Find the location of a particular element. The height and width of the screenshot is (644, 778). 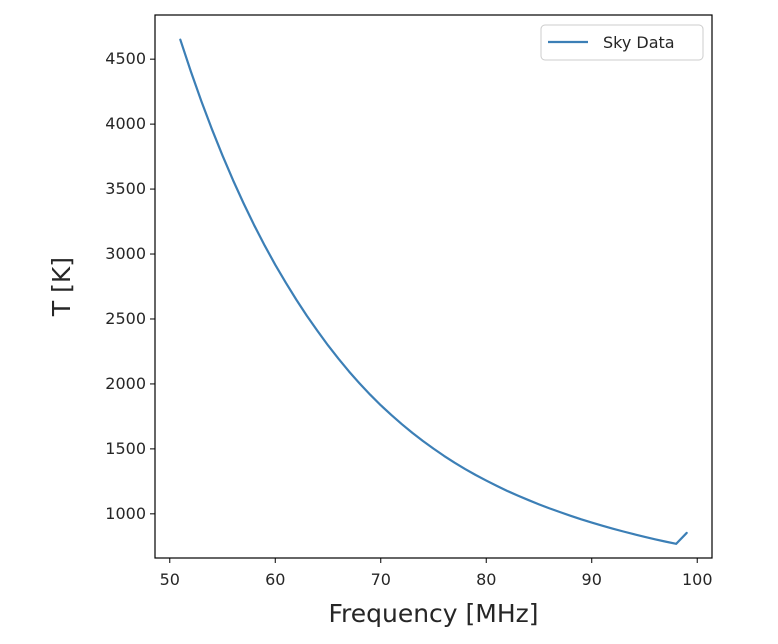

x-tick-label-60: 60 is located at coordinates (275, 579).